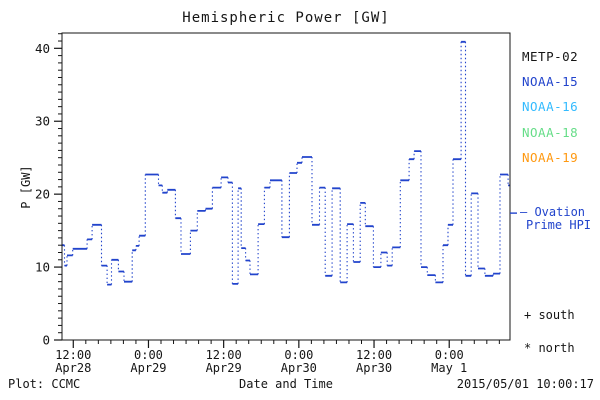 The height and width of the screenshot is (400, 600). I want to click on x-axis-title: Date and Time, so click(286, 384).